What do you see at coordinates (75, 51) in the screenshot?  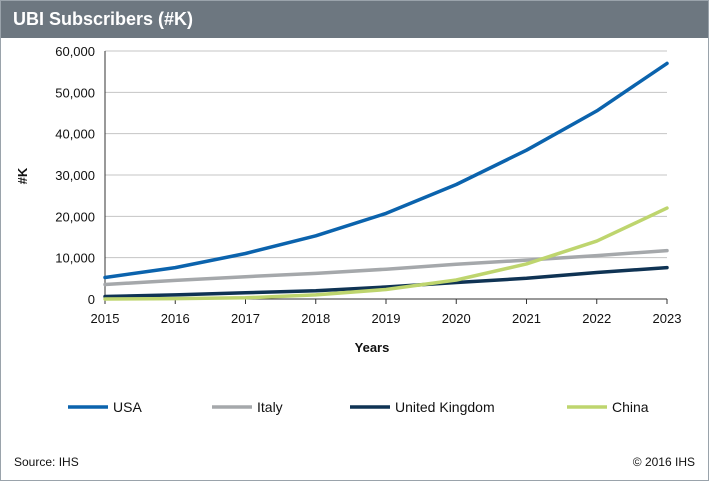 I see `y-tick-label: 60,000` at bounding box center [75, 51].